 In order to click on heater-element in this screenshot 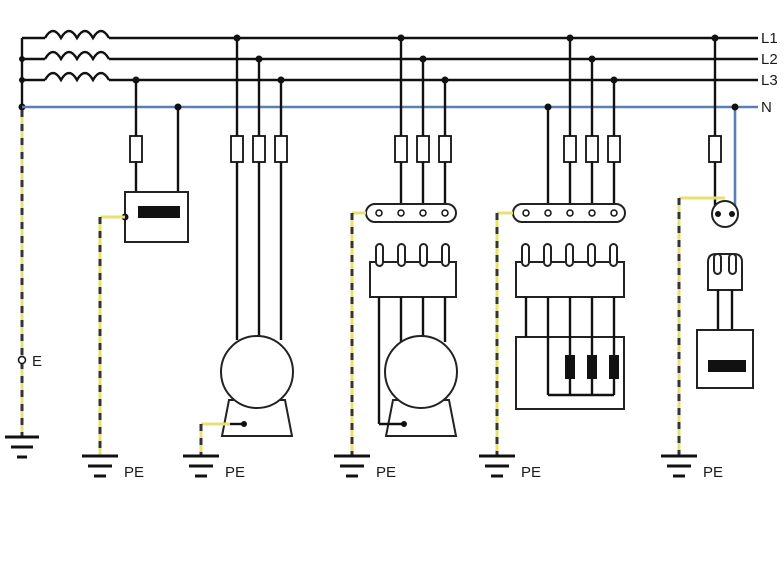, I will do `click(159, 212)`.